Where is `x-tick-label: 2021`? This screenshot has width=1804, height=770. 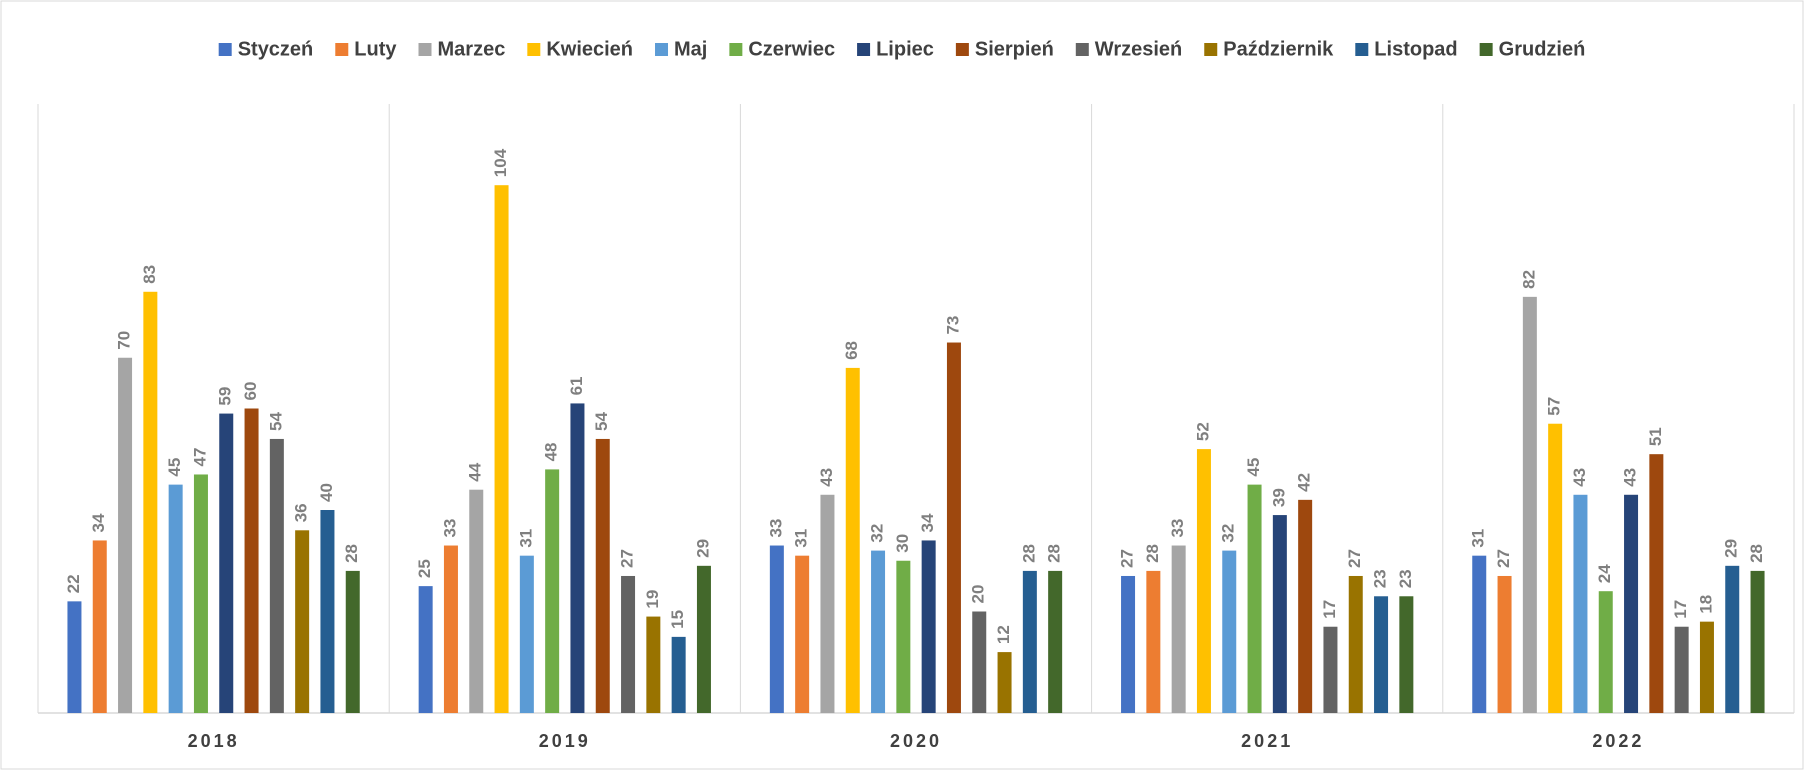
x-tick-label: 2021 is located at coordinates (1267, 741).